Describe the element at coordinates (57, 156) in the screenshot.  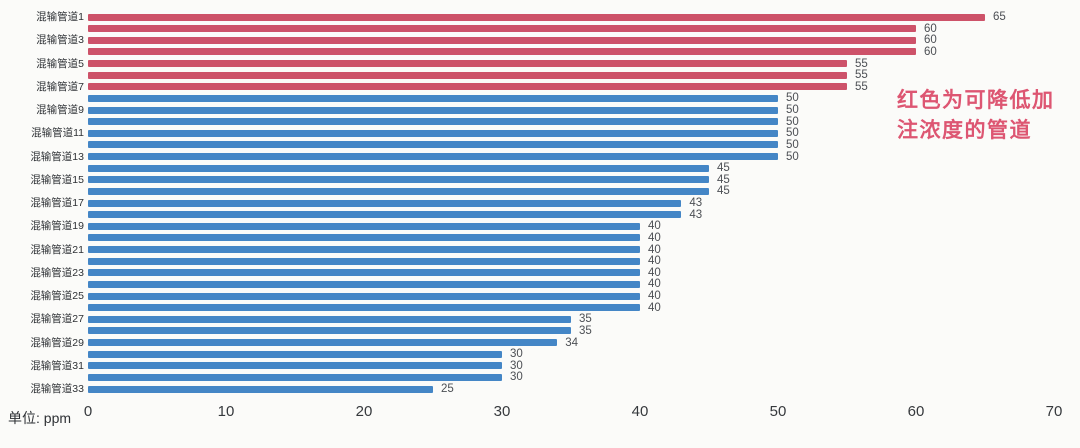
I see `category-label: 混输管道13` at that location.